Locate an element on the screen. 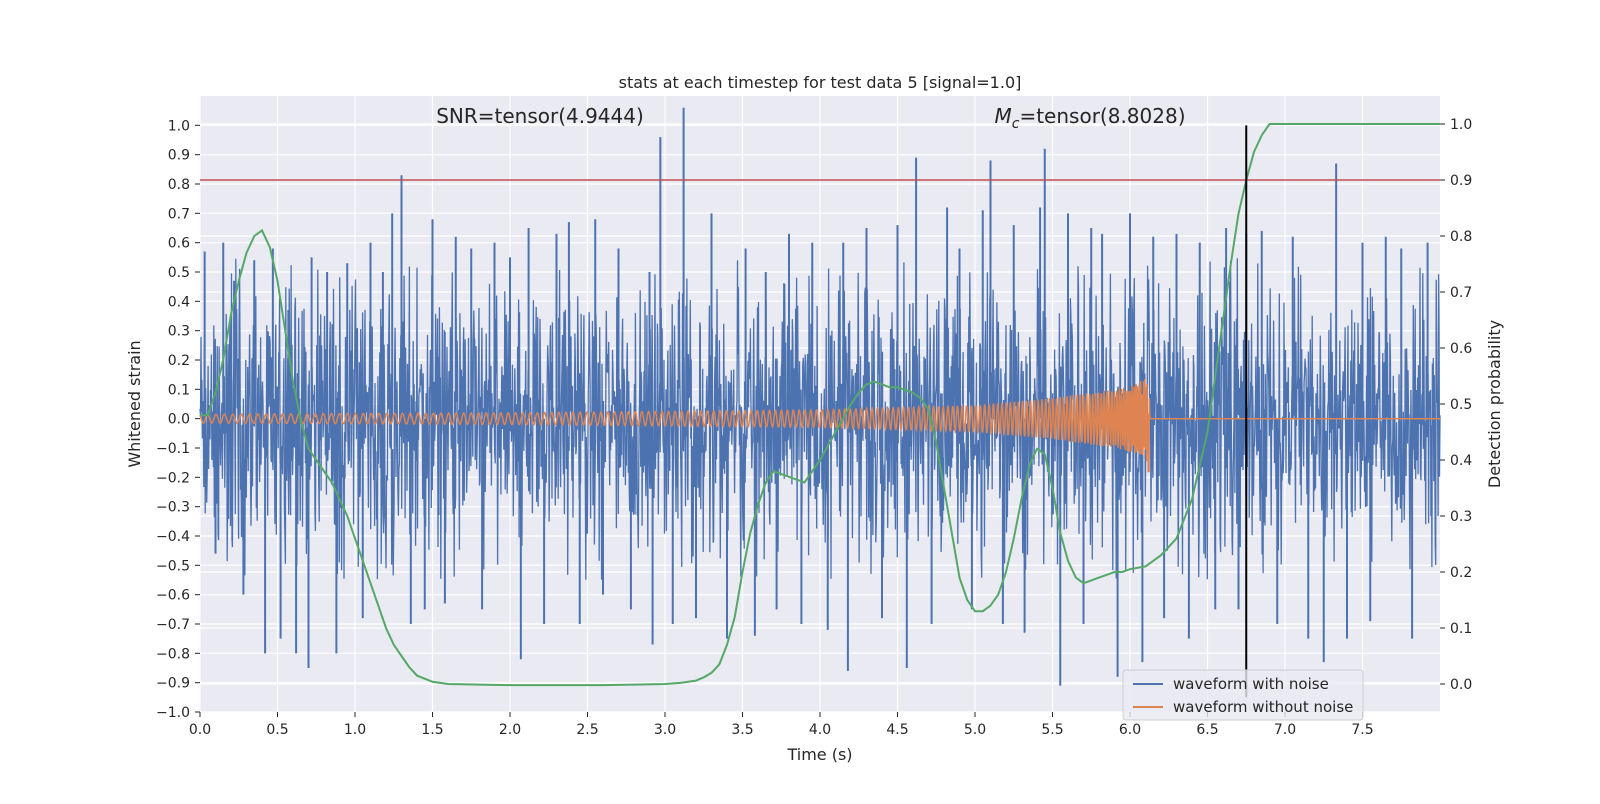 This screenshot has width=1600, height=804. y-tick-label: −0.6 is located at coordinates (173, 596).